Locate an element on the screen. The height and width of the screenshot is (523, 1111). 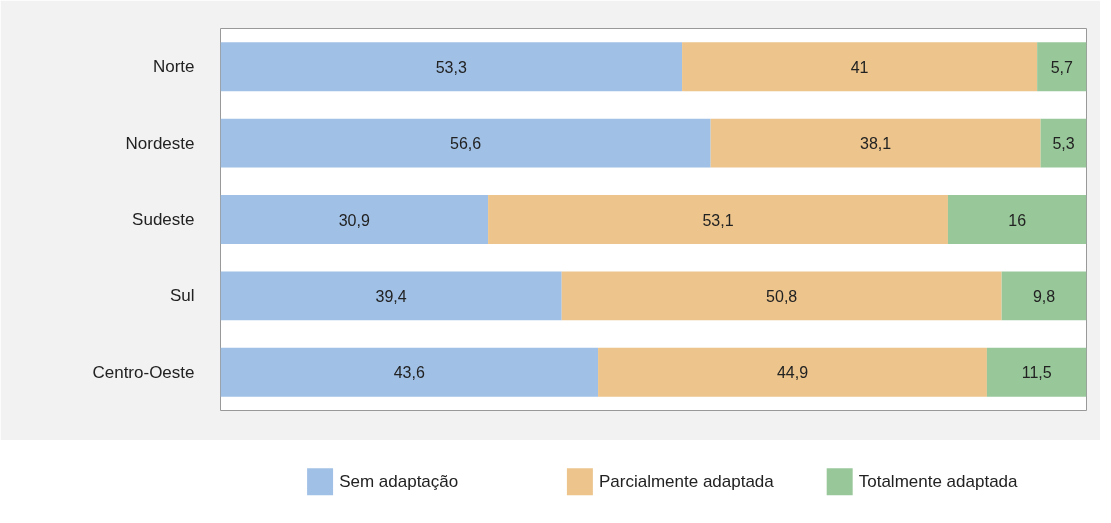
data-label: 5,3 is located at coordinates (1063, 144).